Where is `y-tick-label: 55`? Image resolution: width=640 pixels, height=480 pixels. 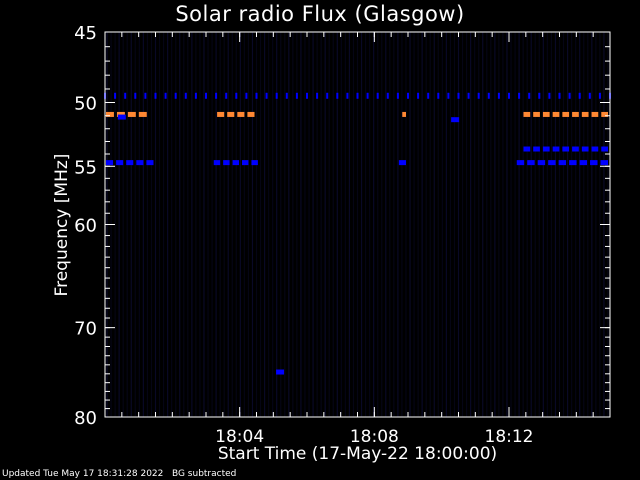
y-tick-label: 55 is located at coordinates (85, 167).